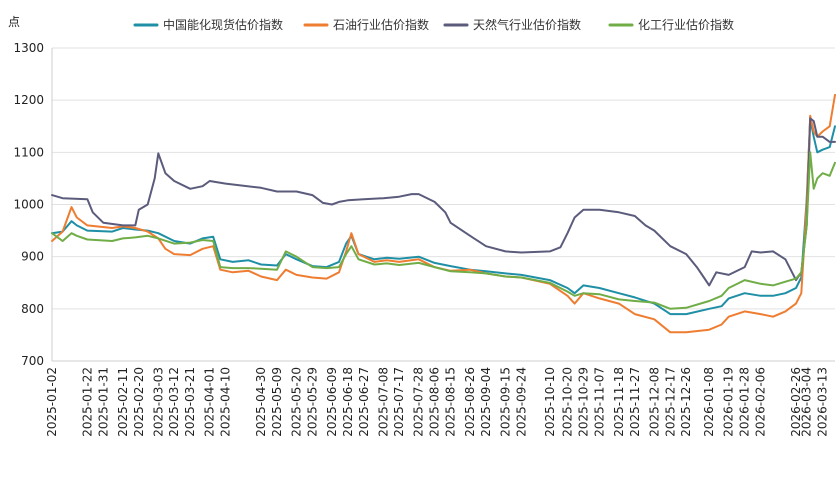 This screenshot has width=837, height=479. I want to click on x-tick-label: 2025-10-20, so click(568, 402).